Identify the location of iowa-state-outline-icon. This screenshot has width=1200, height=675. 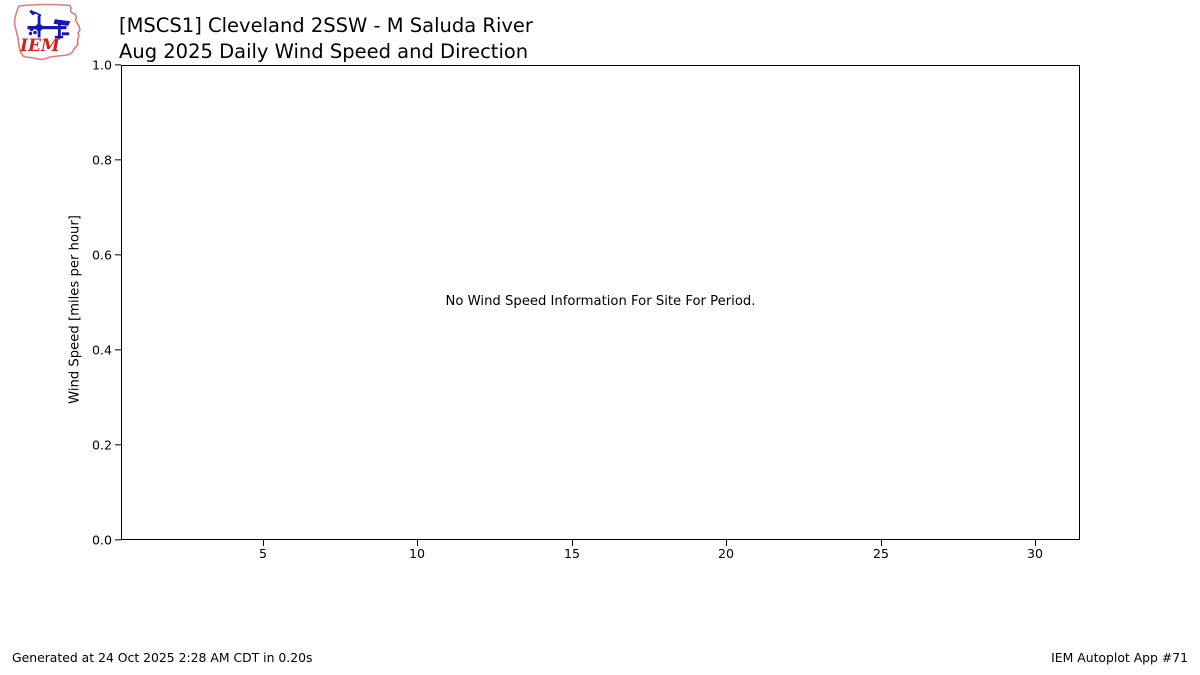
(47, 32).